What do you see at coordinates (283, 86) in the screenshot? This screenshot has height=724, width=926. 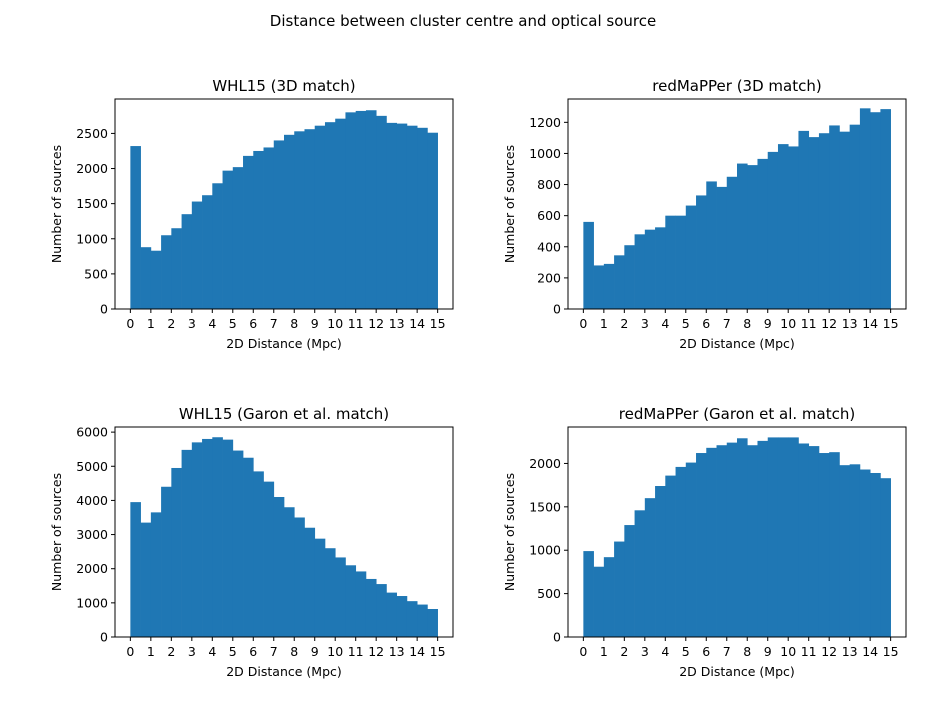 I see `subplot-title: WHL15 (3D match)` at bounding box center [283, 86].